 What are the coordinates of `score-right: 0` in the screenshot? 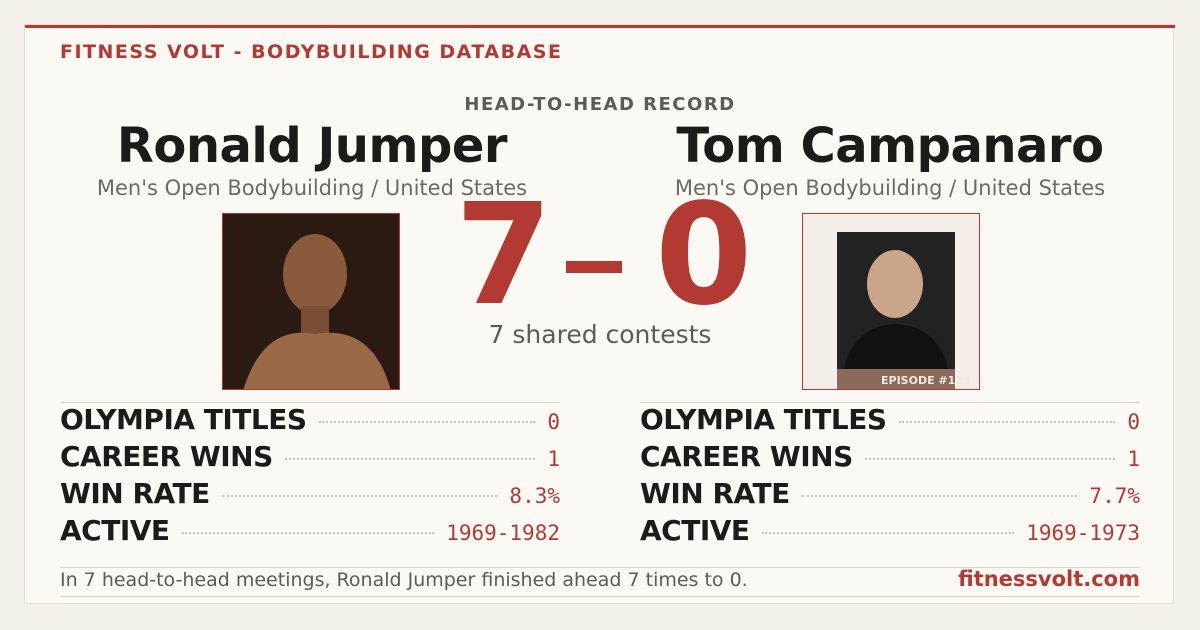 It's located at (704, 255).